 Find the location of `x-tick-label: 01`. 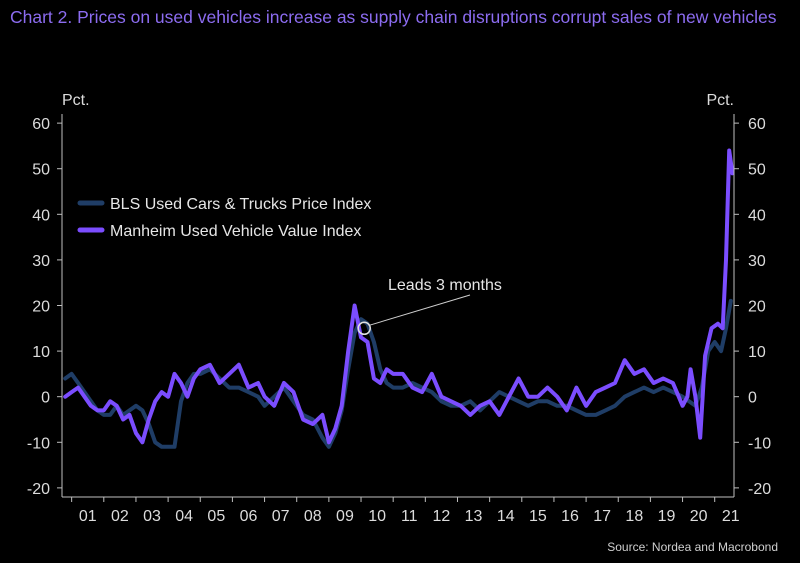

x-tick-label: 01 is located at coordinates (88, 516).